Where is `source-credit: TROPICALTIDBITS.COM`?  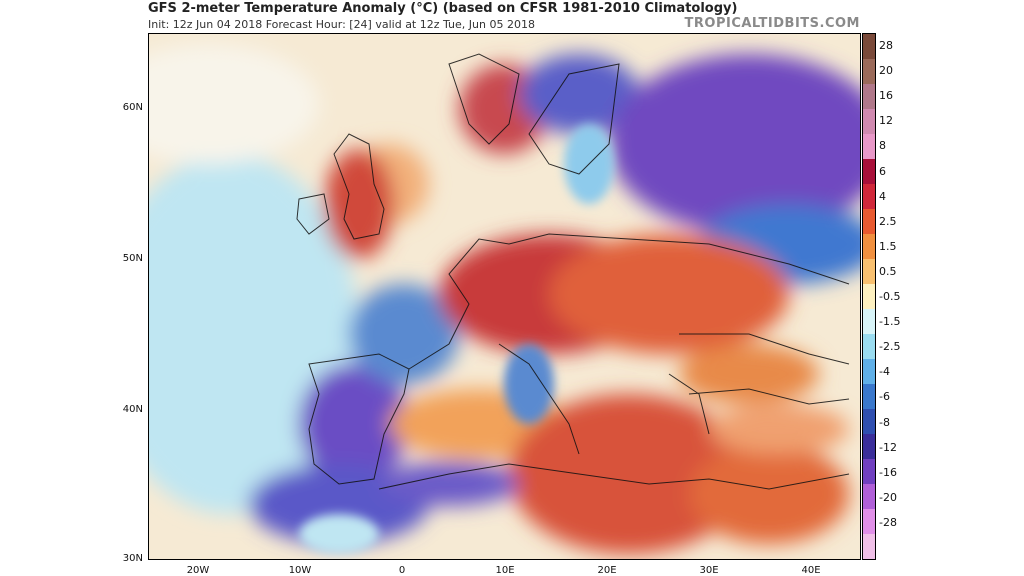 source-credit: TROPICALTIDBITS.COM is located at coordinates (772, 23).